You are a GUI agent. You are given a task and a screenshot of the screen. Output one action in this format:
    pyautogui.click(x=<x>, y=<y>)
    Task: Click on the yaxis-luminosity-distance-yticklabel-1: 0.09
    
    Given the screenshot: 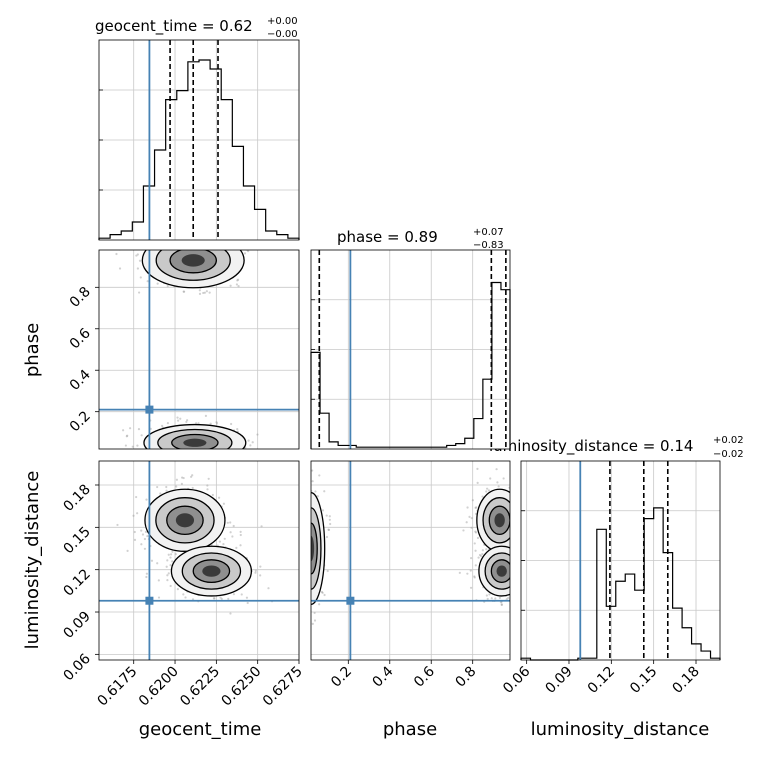 What is the action you would take?
    pyautogui.click(x=76, y=625)
    